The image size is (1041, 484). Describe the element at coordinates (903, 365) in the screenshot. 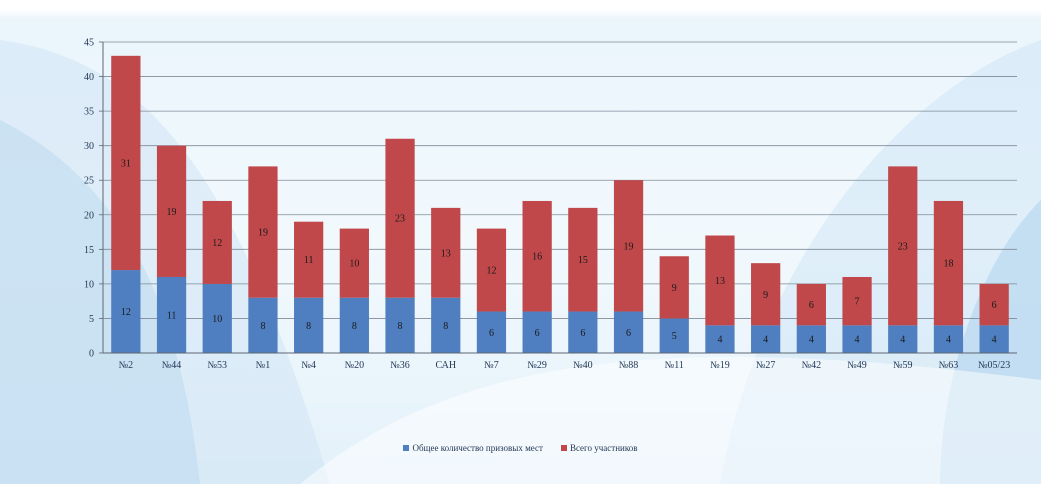

I see `x-tick-label: №59` at that location.